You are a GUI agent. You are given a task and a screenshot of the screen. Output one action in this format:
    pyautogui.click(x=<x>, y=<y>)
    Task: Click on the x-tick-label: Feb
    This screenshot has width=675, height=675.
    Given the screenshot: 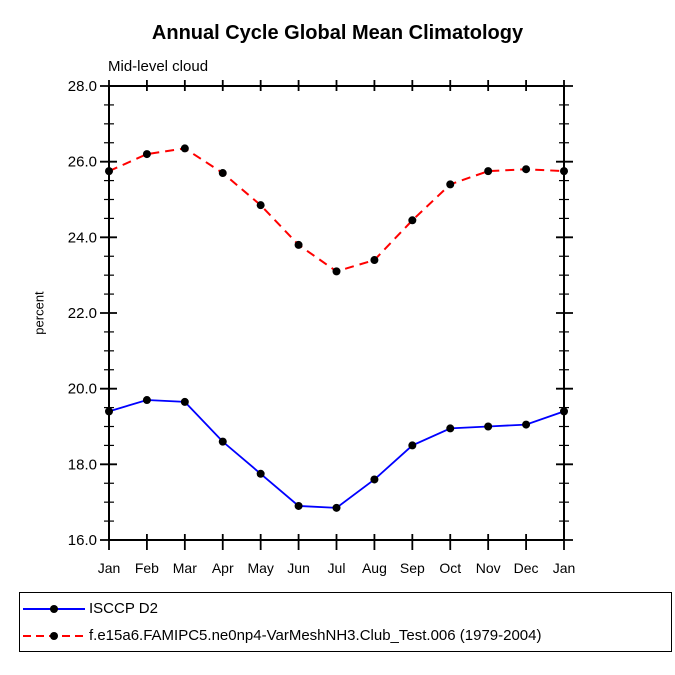 What is the action you would take?
    pyautogui.click(x=147, y=568)
    